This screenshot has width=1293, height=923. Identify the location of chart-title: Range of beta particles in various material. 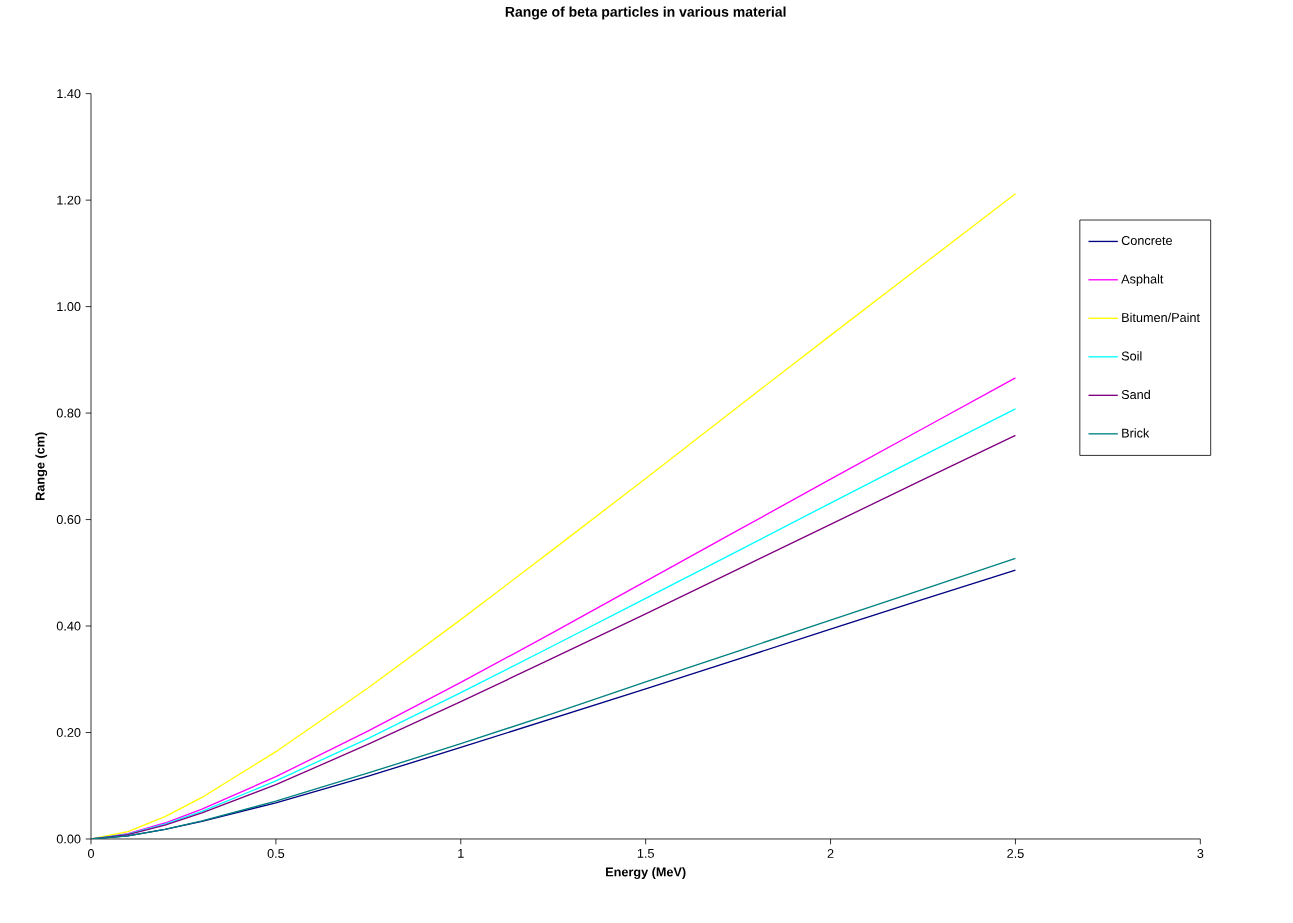
(645, 13).